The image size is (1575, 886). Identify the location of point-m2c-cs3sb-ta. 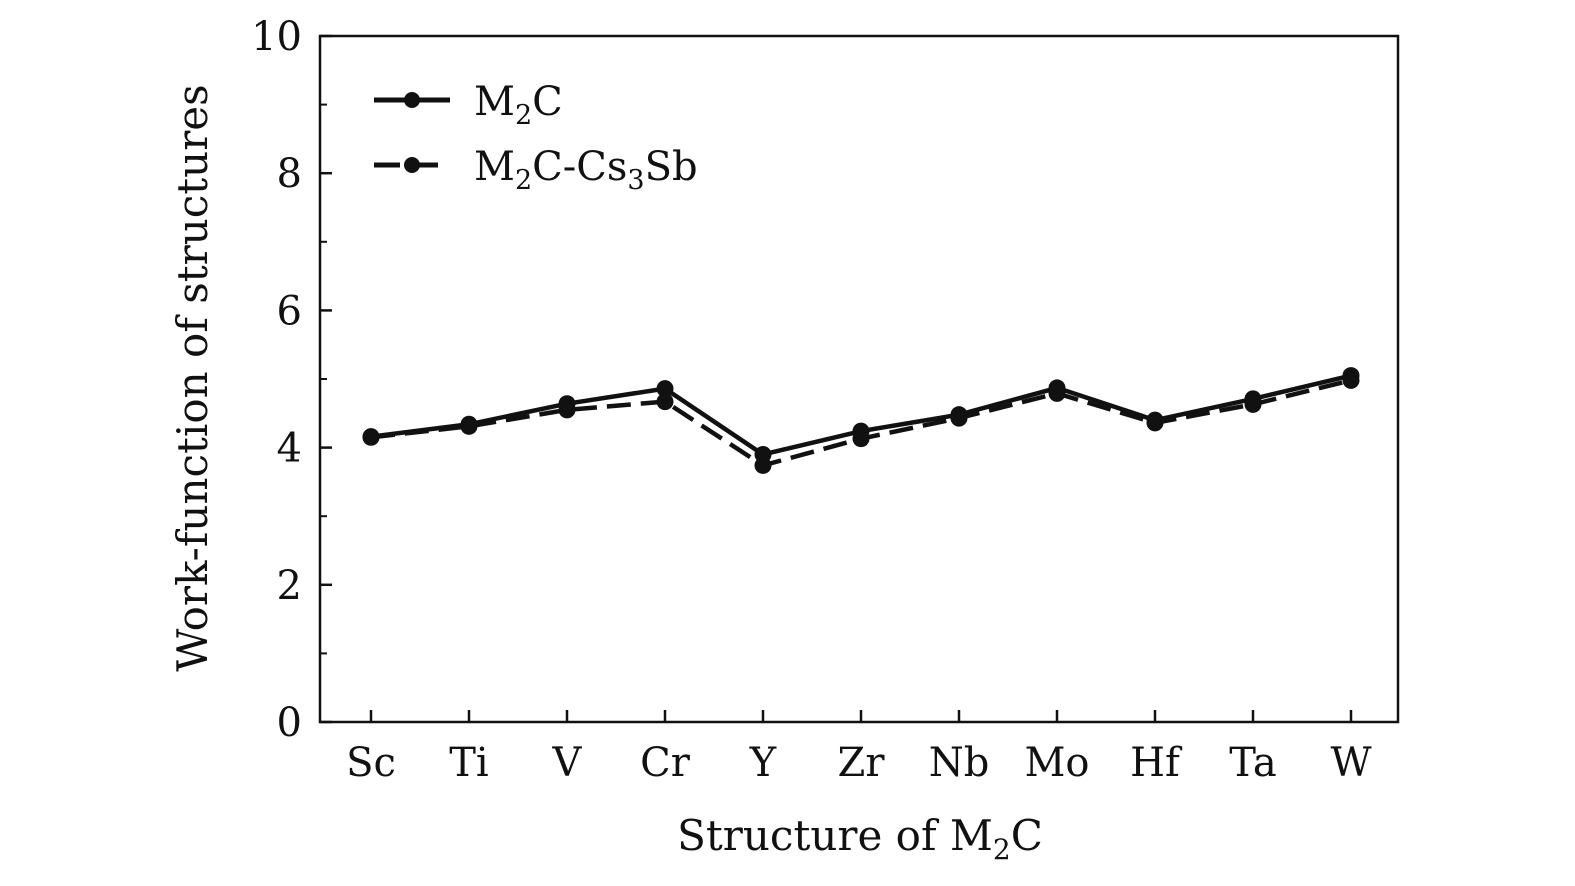
(1253, 404).